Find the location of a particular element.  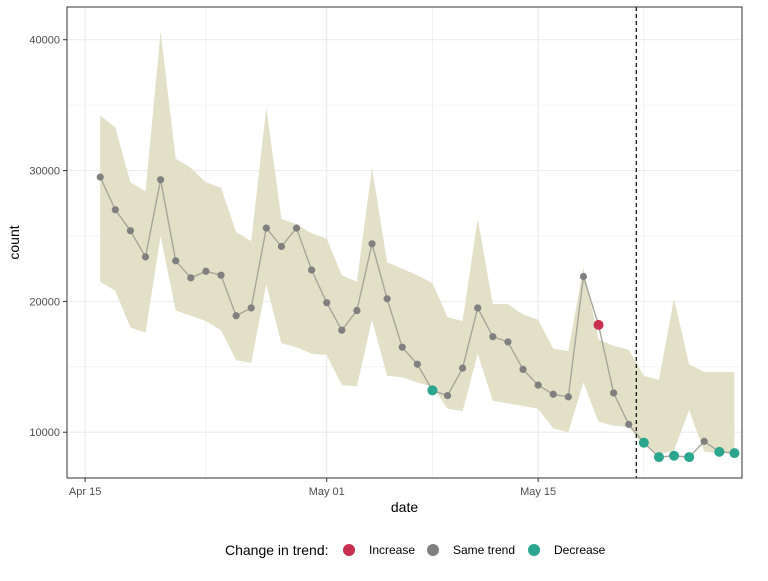

legend-label-increase: Increase is located at coordinates (392, 550).